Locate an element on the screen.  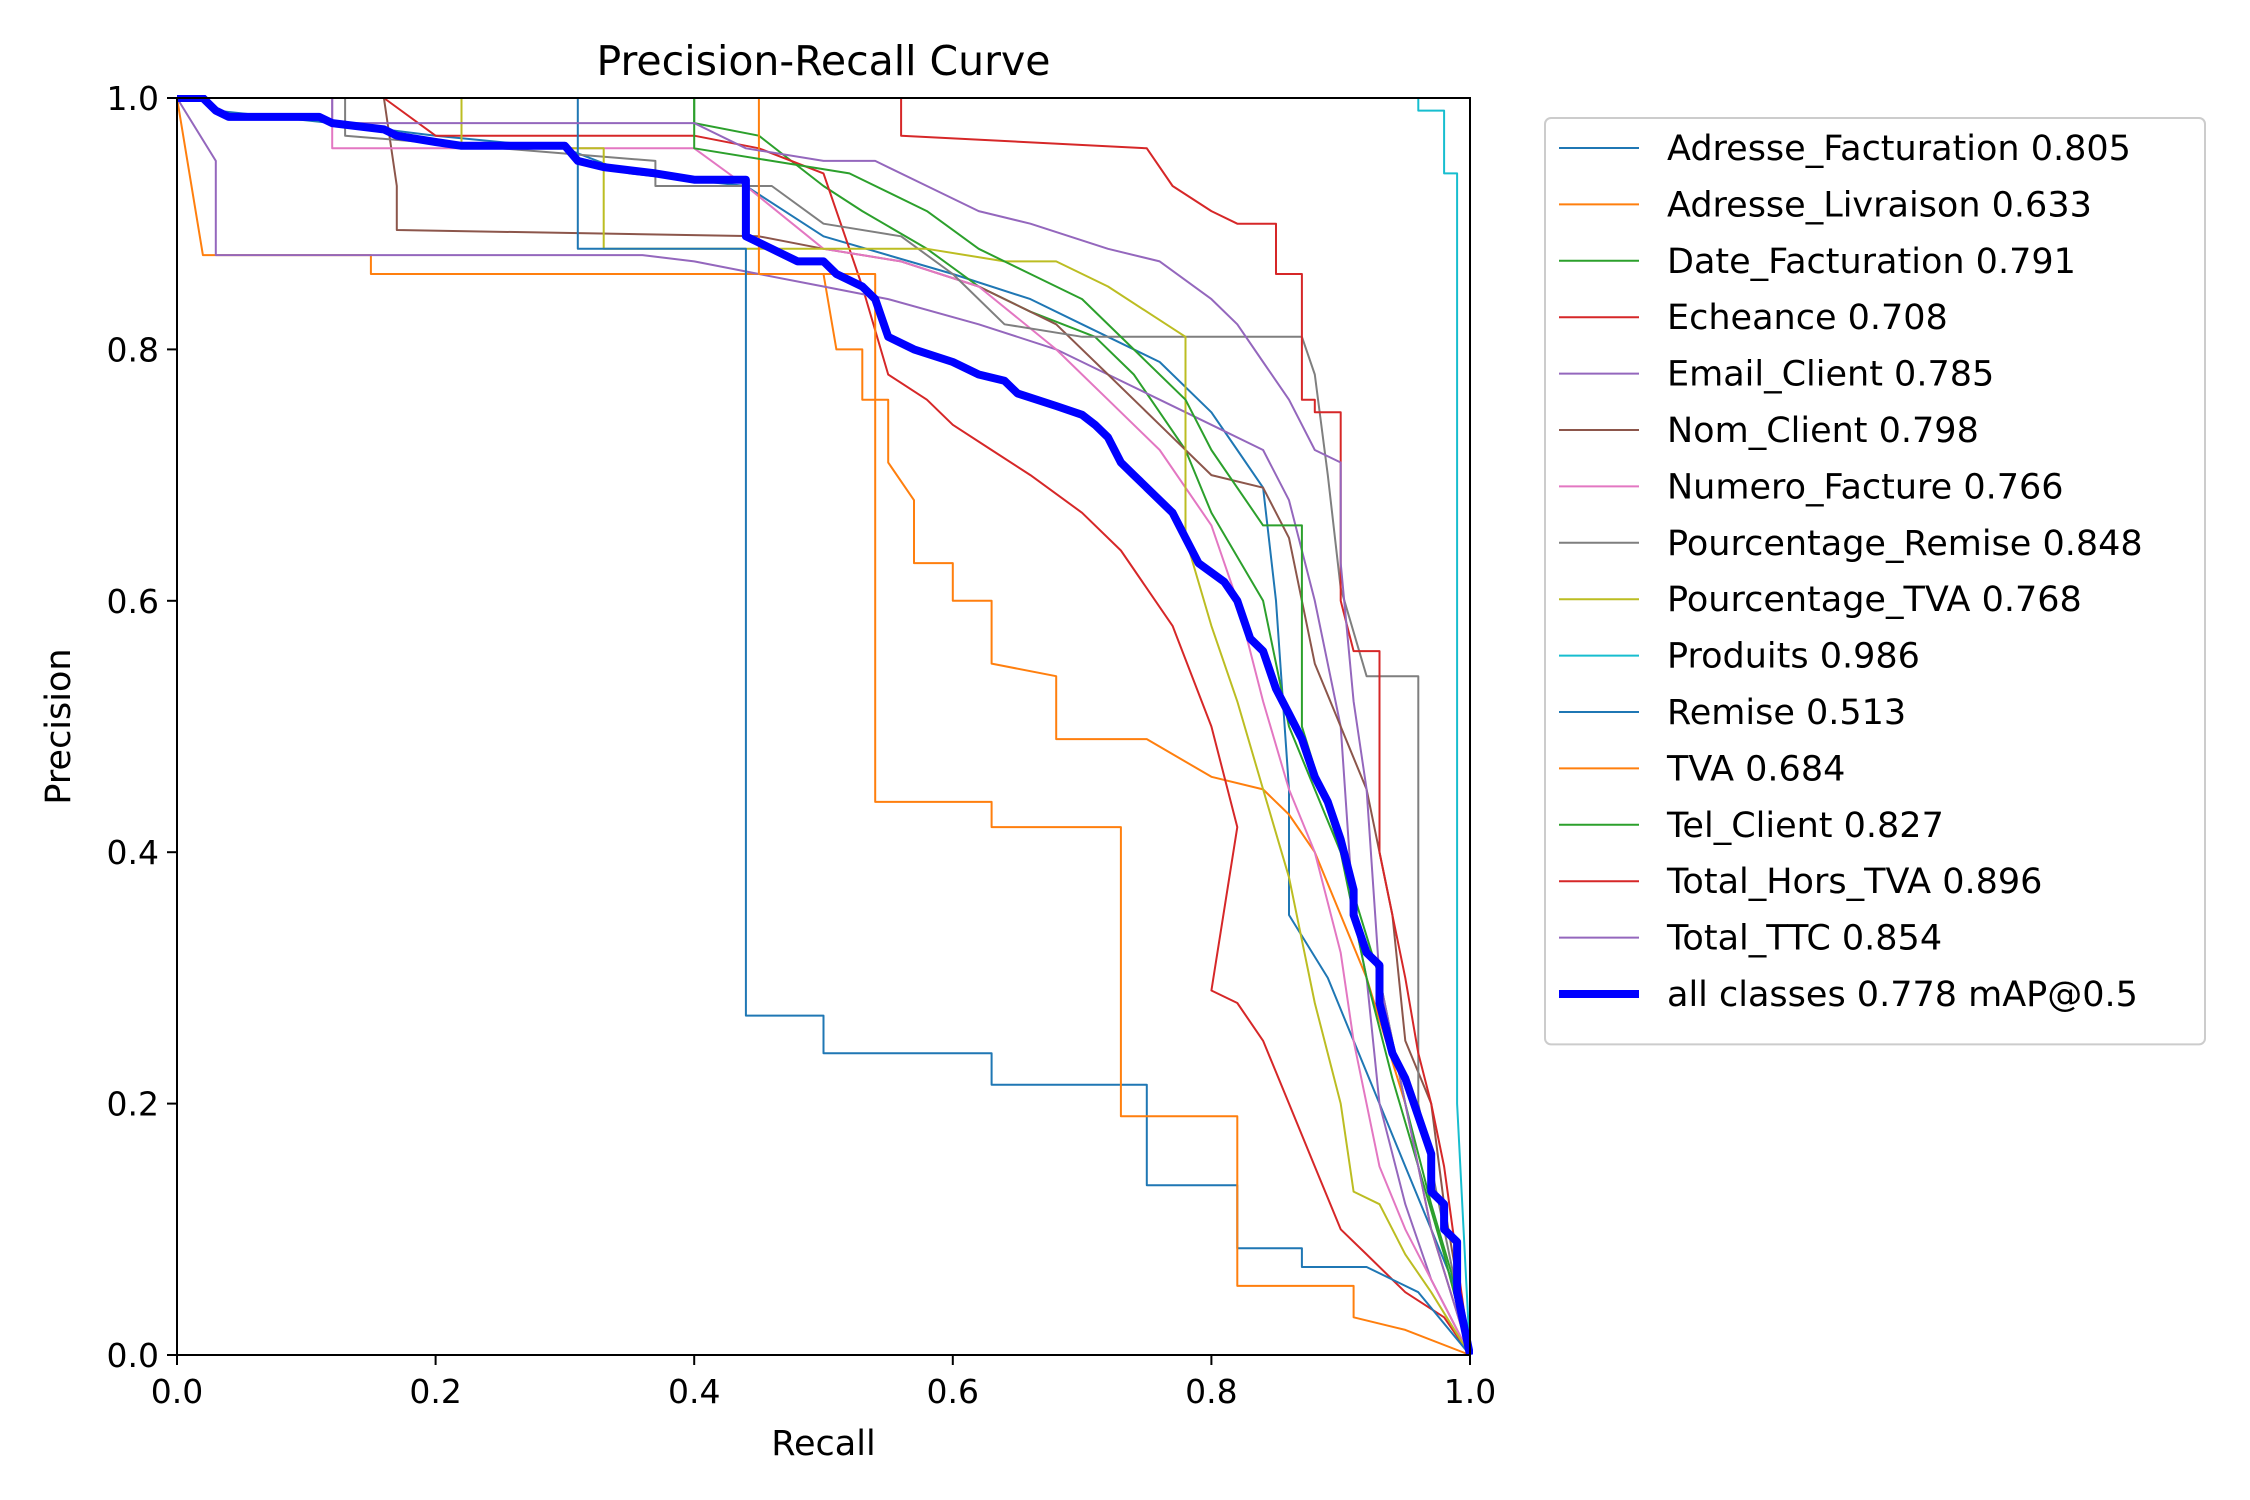
legend-label: Numero_Facture 0.766 is located at coordinates (1865, 487).